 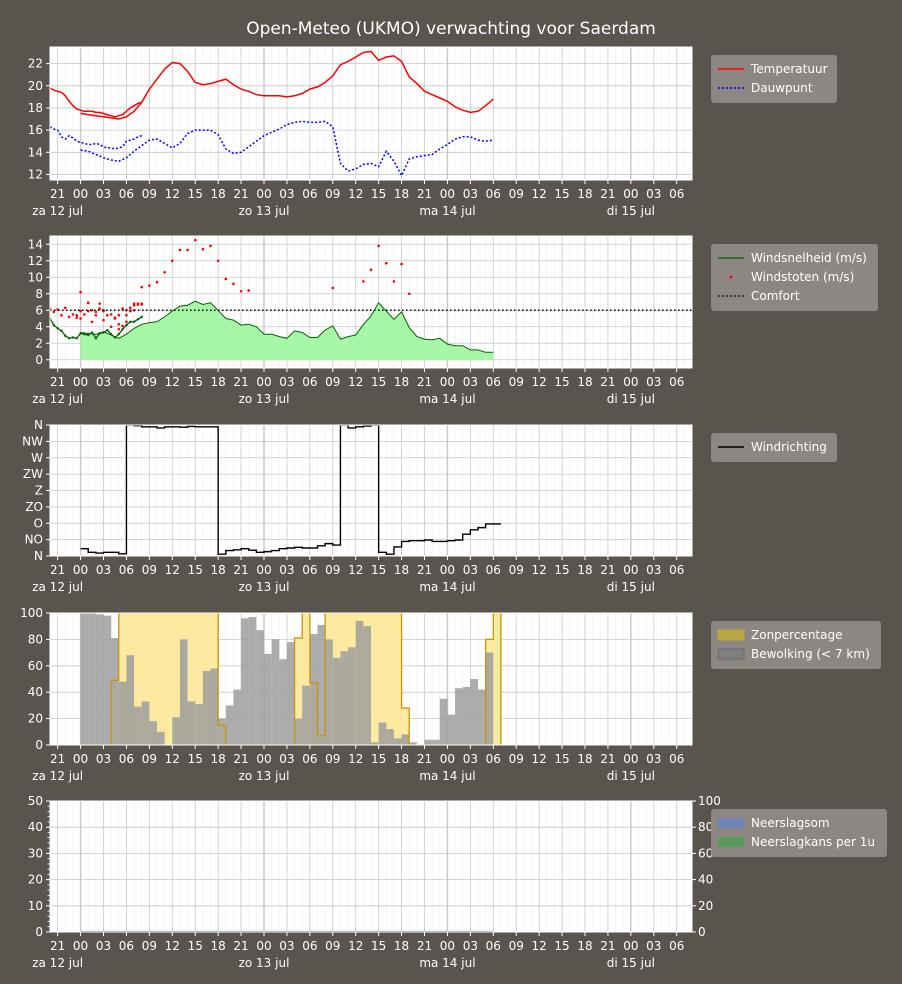 What do you see at coordinates (35, 64) in the screenshot?
I see `y-tick-label: 22` at bounding box center [35, 64].